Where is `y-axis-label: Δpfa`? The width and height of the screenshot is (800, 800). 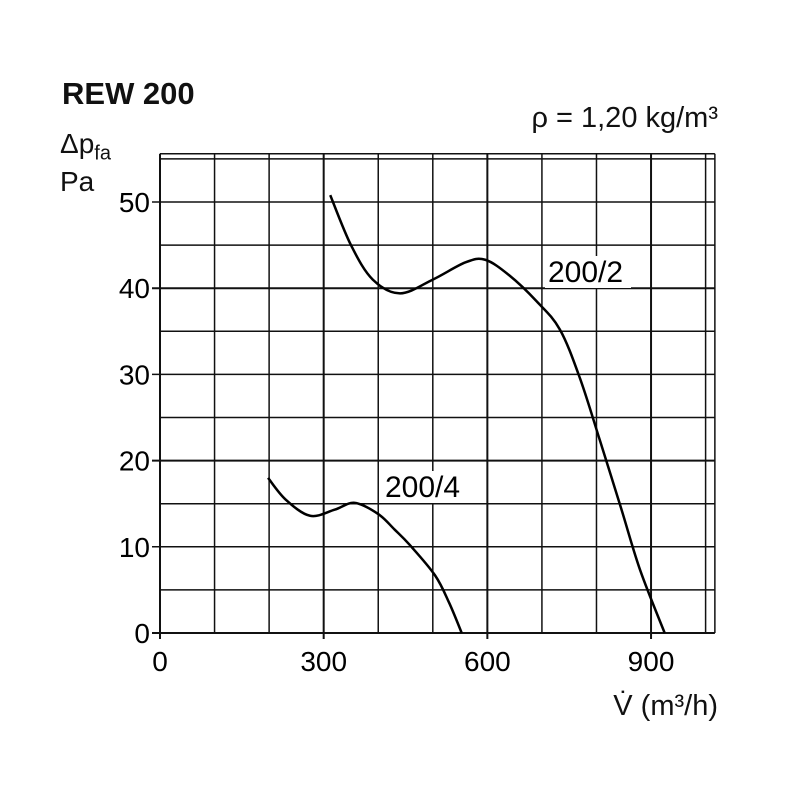
y-axis-label: Δpfa is located at coordinates (85, 147).